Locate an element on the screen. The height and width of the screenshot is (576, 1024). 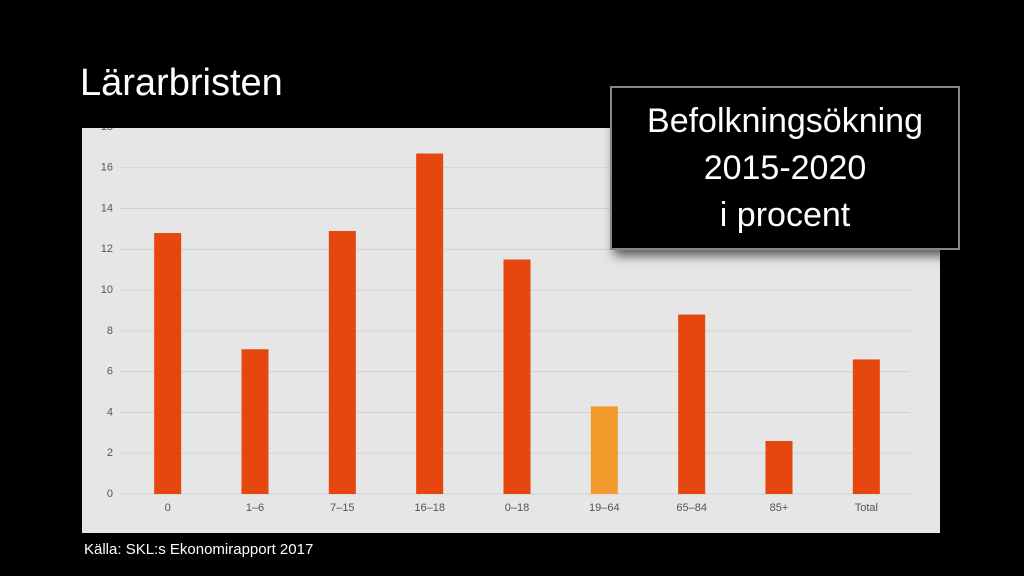
x-tick-label: 0 is located at coordinates (168, 508).